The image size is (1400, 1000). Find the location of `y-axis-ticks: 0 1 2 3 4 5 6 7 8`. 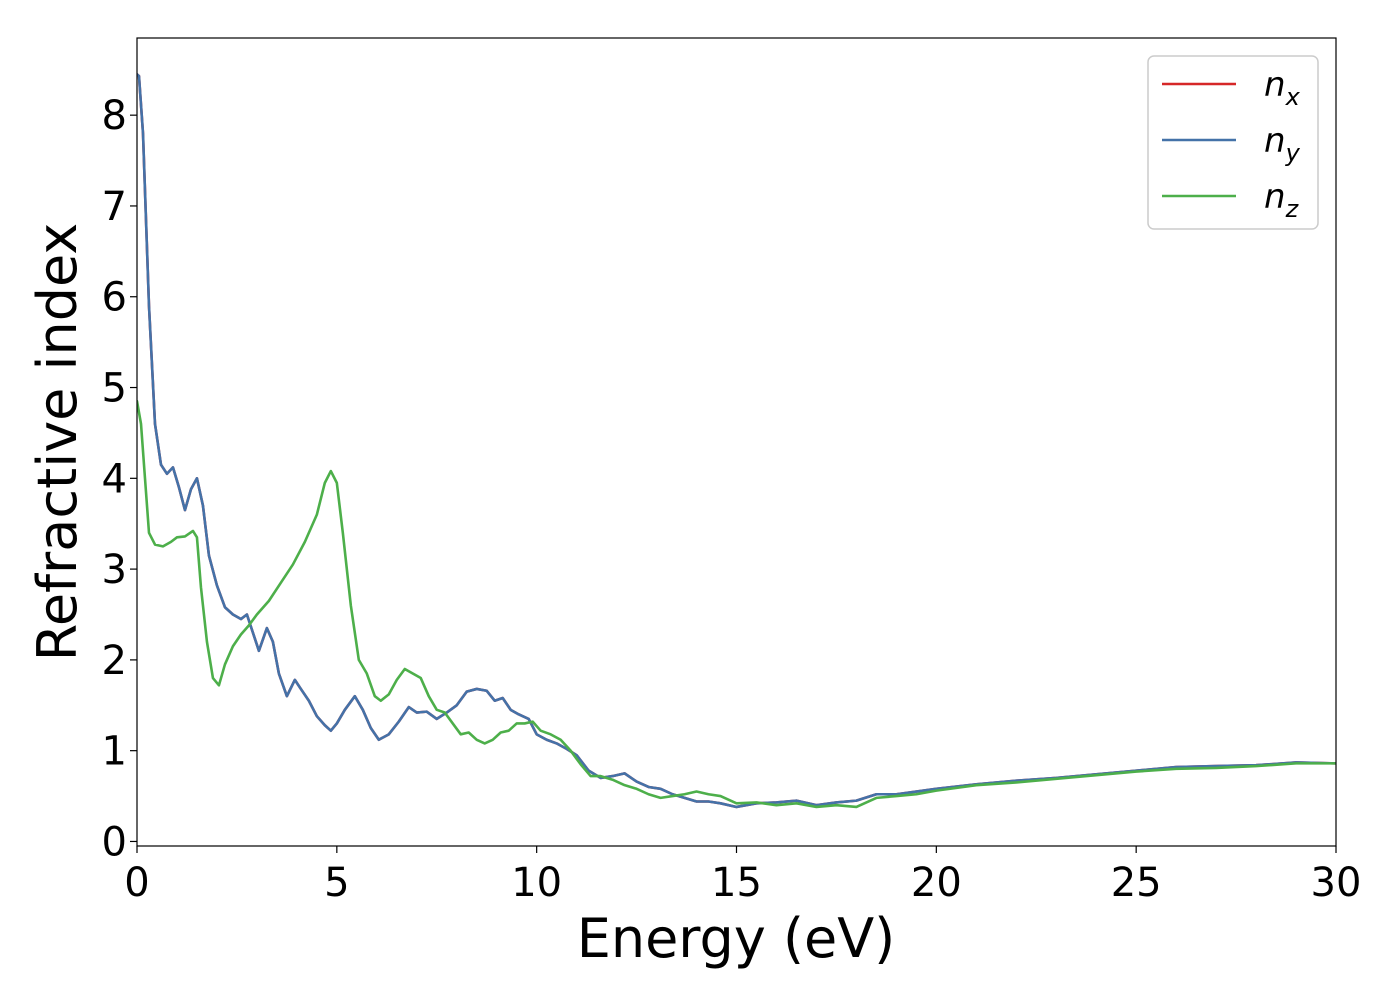

y-axis-ticks: 0 1 2 3 4 5 6 7 8 is located at coordinates (119, 479).